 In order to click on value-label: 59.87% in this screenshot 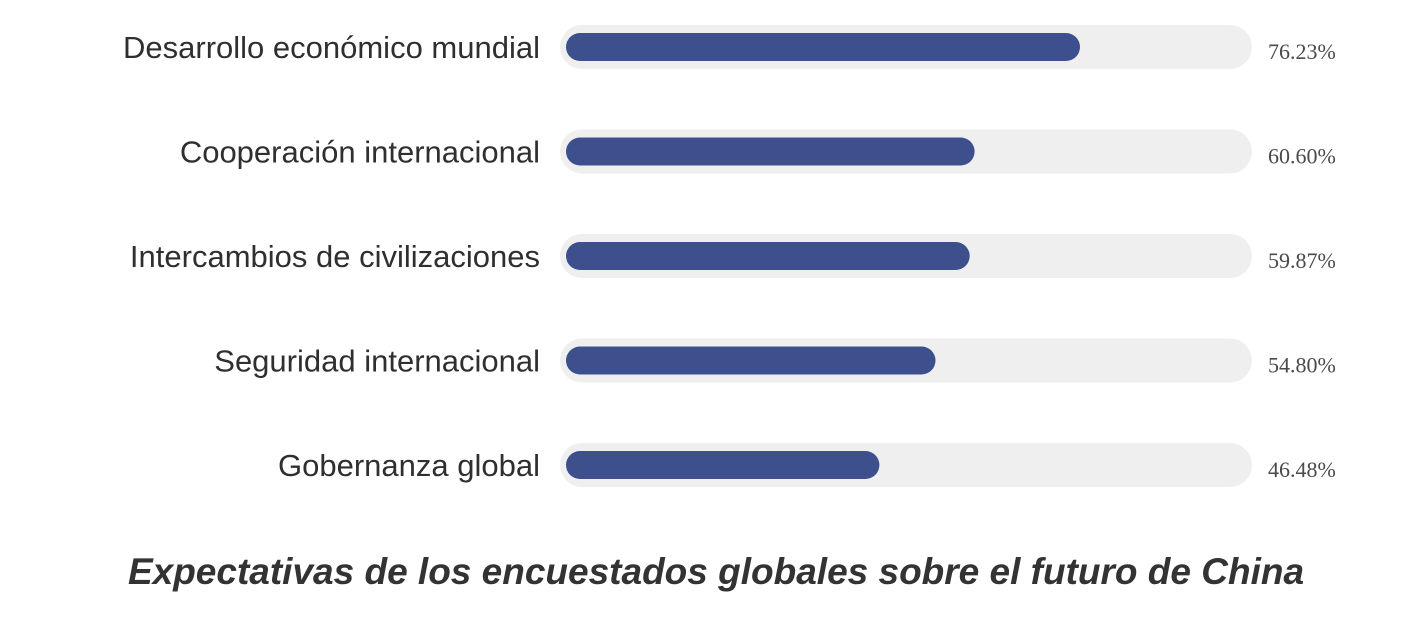, I will do `click(1302, 260)`.